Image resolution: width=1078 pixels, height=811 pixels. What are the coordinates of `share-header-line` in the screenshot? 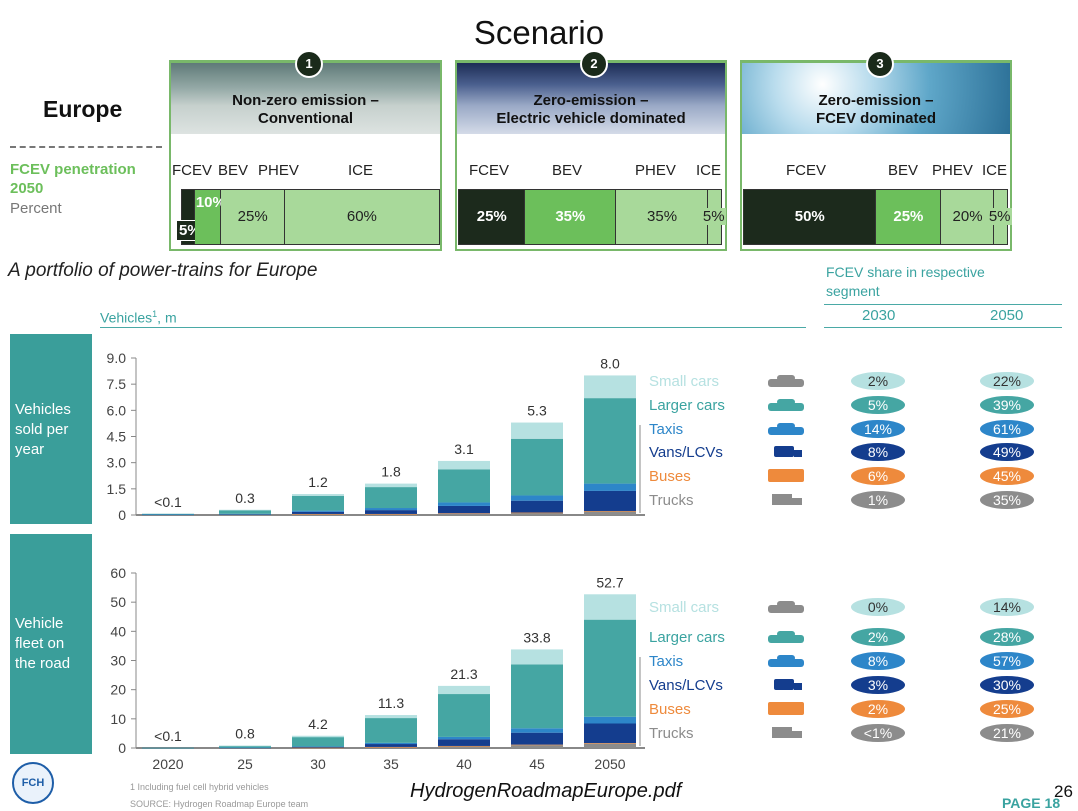 It's located at (943, 304).